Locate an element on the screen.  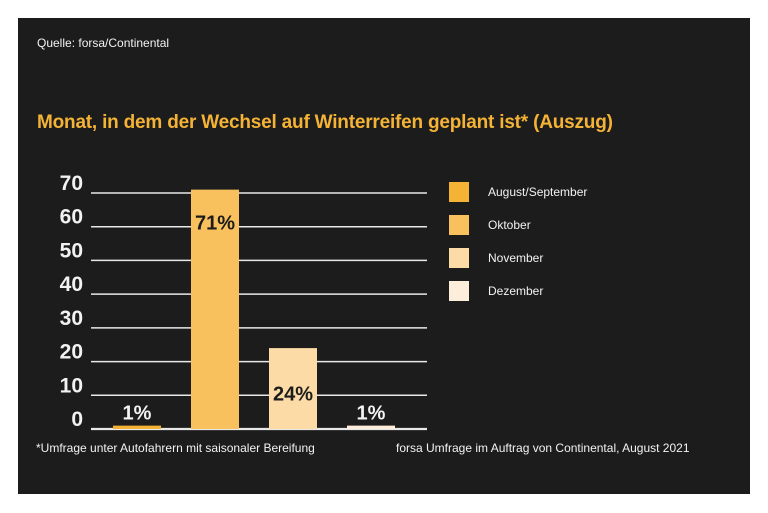
y-tick-label: 70 is located at coordinates (71, 183).